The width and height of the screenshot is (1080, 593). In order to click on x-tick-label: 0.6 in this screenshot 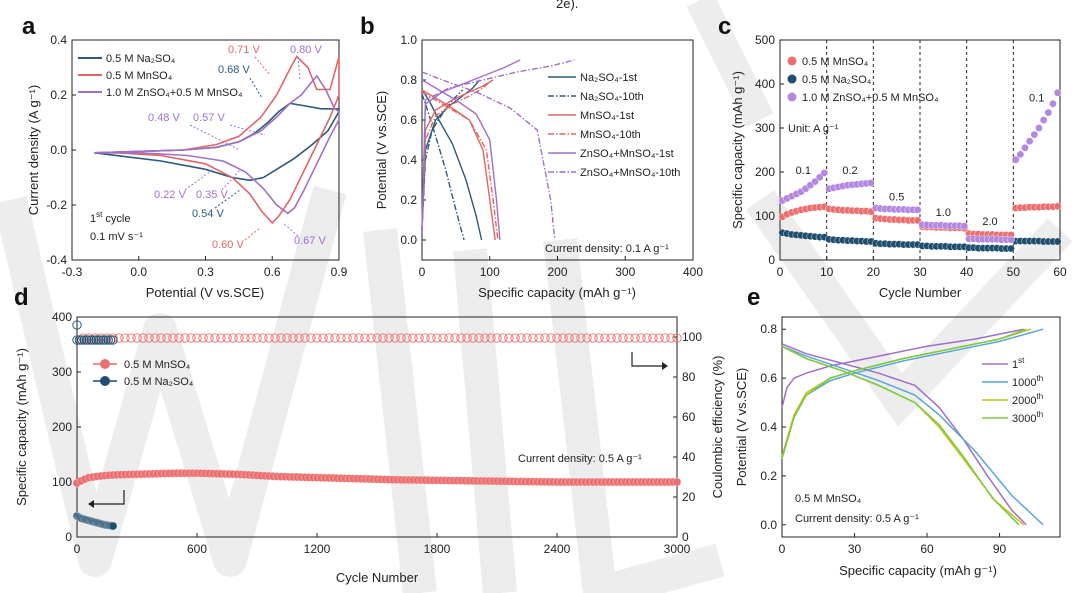, I will do `click(272, 272)`.